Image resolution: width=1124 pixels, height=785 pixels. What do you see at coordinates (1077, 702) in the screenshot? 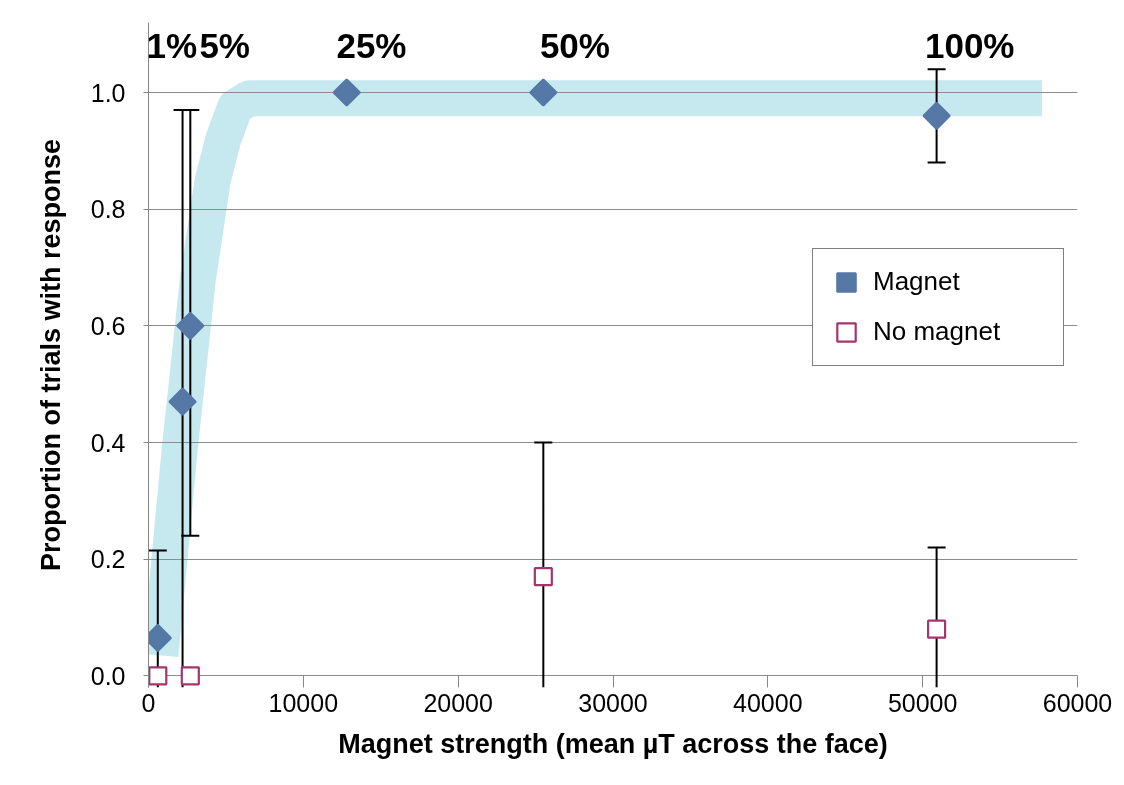
I see `x-tick-label: 60000` at bounding box center [1077, 702].